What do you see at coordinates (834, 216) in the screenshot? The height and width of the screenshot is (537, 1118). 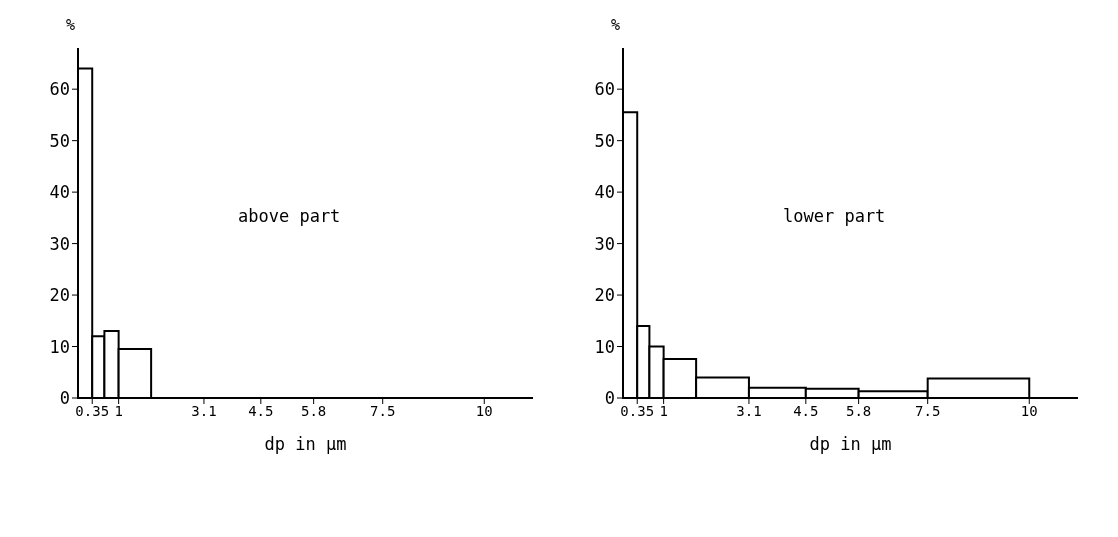 I see `annotation: lower part` at bounding box center [834, 216].